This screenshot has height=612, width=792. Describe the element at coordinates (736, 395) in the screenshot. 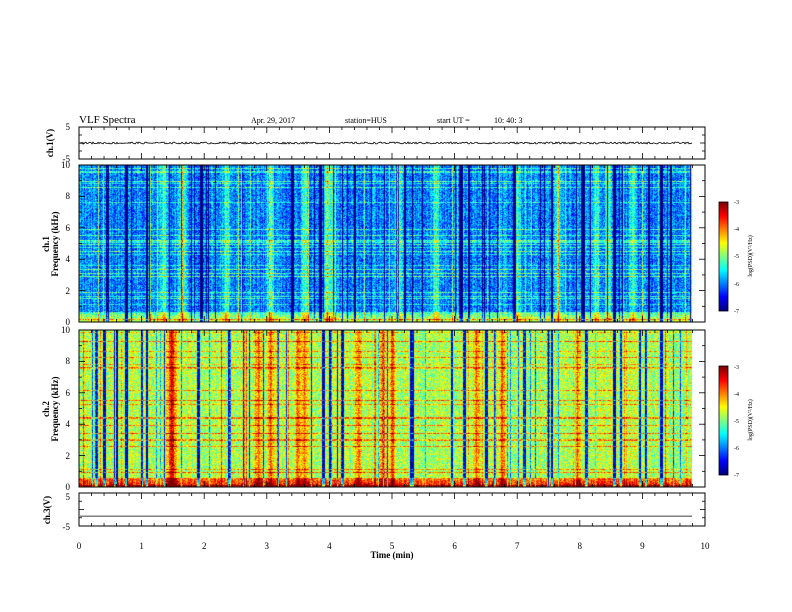

I see `ch2-cb-tick-4: -4` at that location.